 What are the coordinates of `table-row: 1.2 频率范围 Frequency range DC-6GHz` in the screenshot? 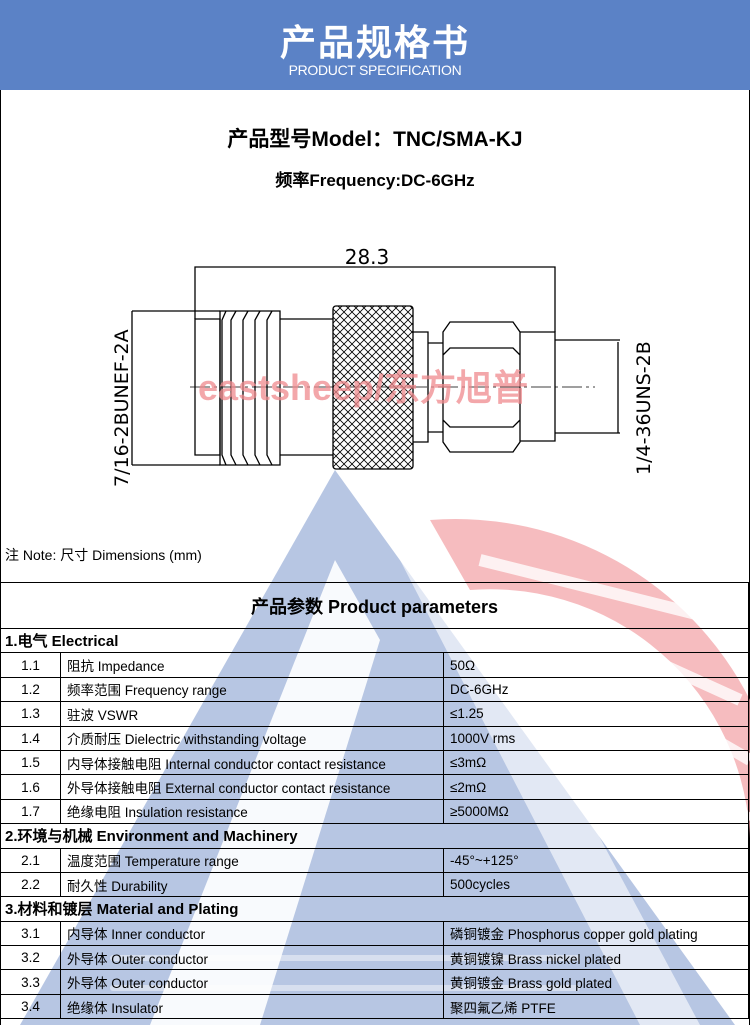 It's located at (374, 689).